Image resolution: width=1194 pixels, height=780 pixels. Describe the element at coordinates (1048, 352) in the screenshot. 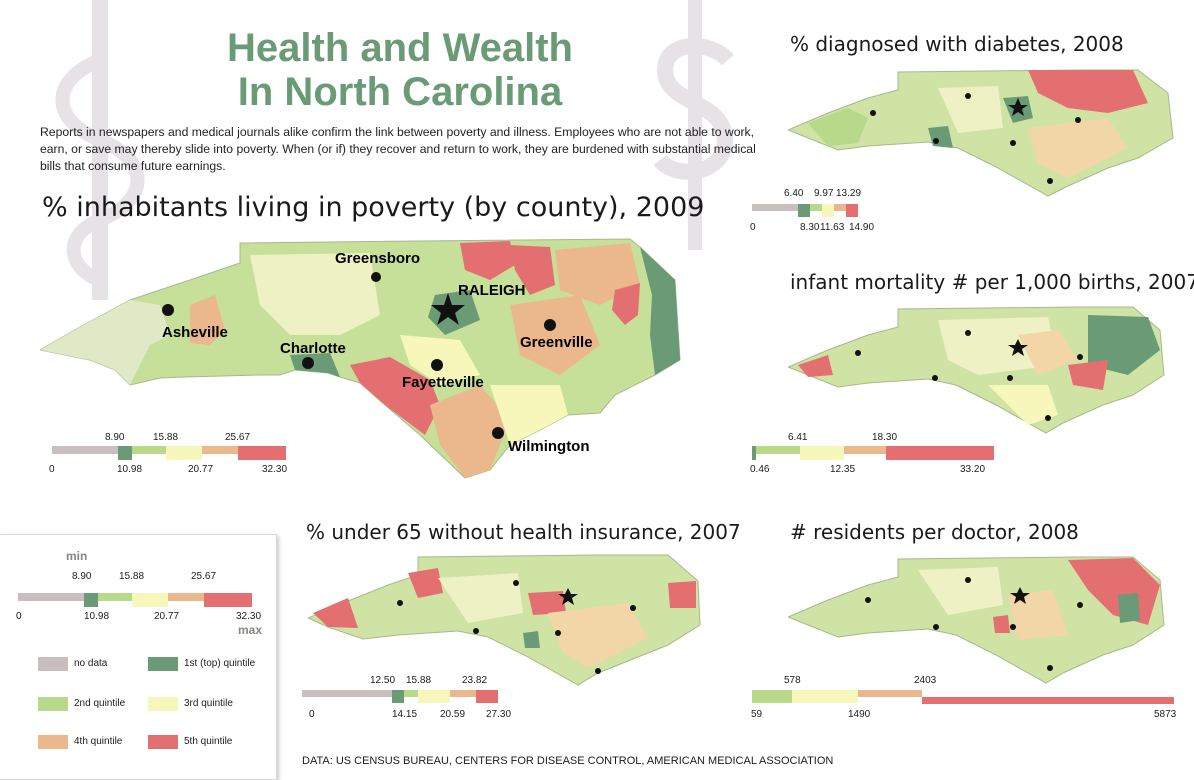

I see `infant-region-central-q4` at that location.